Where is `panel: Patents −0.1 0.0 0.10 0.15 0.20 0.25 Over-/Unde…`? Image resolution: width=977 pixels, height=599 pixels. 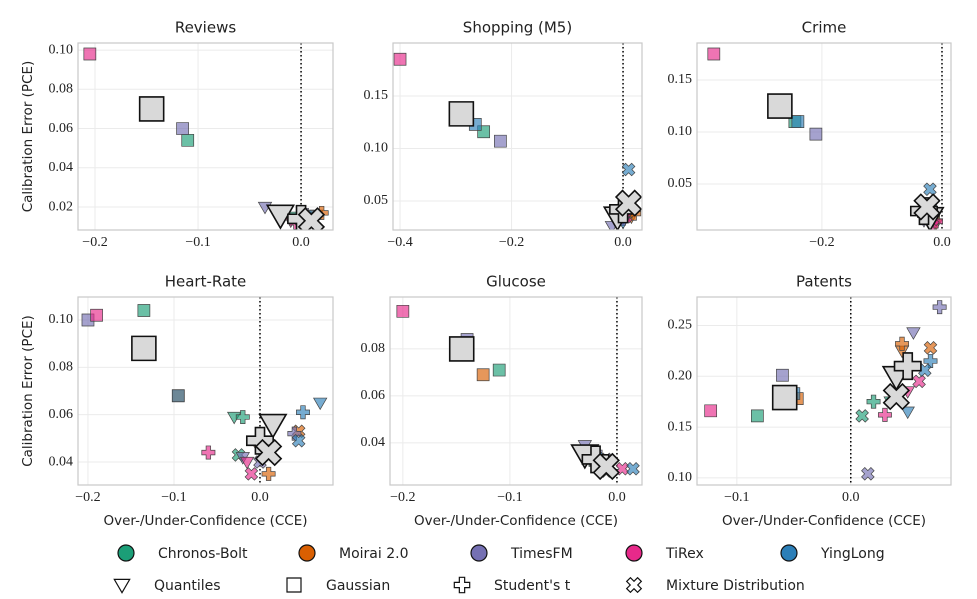
panel: Patents −0.1 0.0 0.10 0.15 0.20 0.25 Over-/Unde… is located at coordinates (810, 401).